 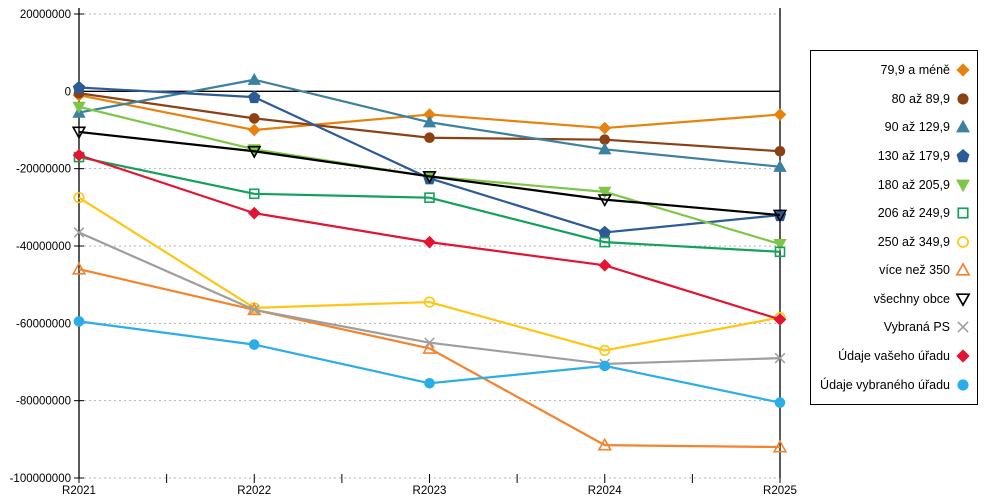 I want to click on legend-item: 80 až 89,9, so click(x=894, y=99).